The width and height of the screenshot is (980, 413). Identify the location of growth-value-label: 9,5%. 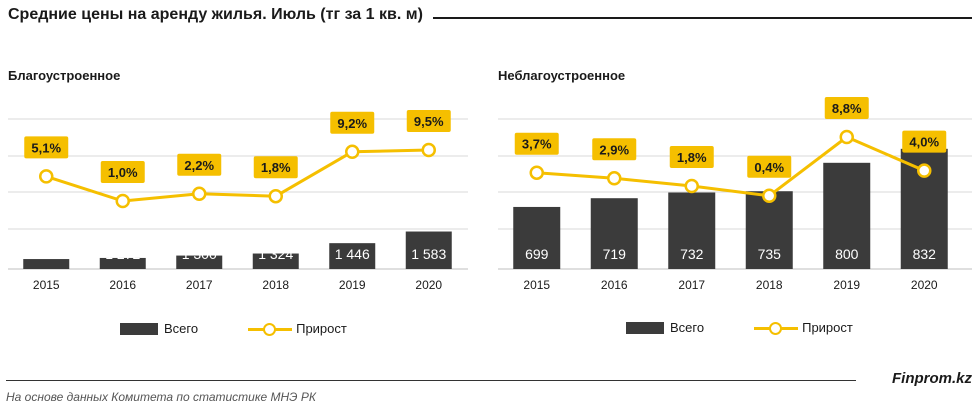
(429, 121).